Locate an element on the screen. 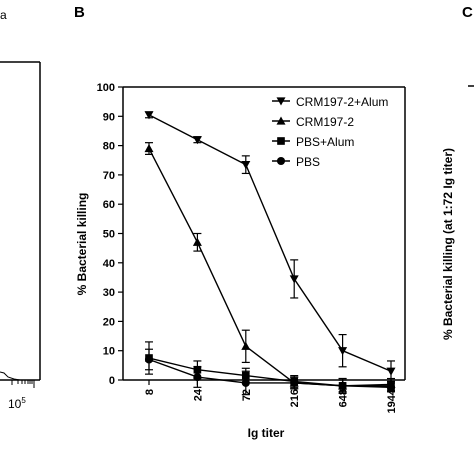 The width and height of the screenshot is (474, 474). panel-a-histogram-trace is located at coordinates (10, 376).